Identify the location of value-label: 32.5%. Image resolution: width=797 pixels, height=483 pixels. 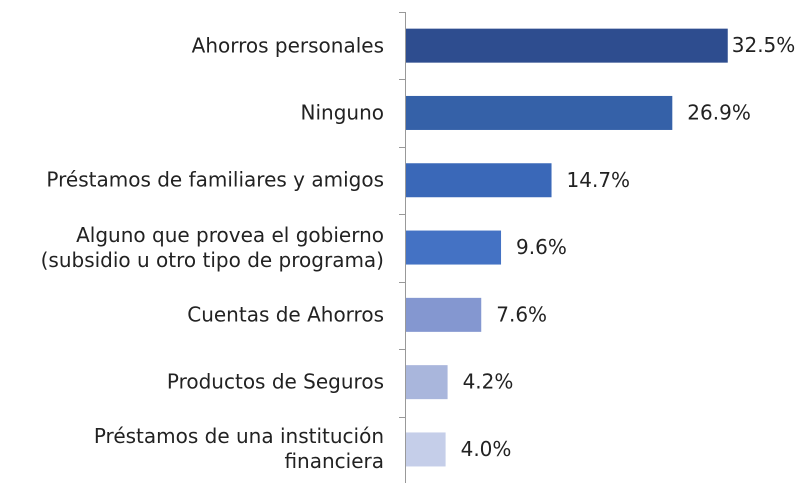
(764, 45).